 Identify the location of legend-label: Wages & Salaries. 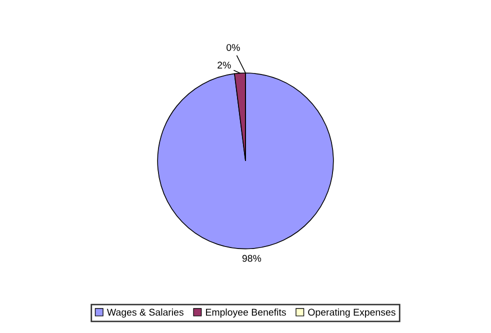
(145, 313).